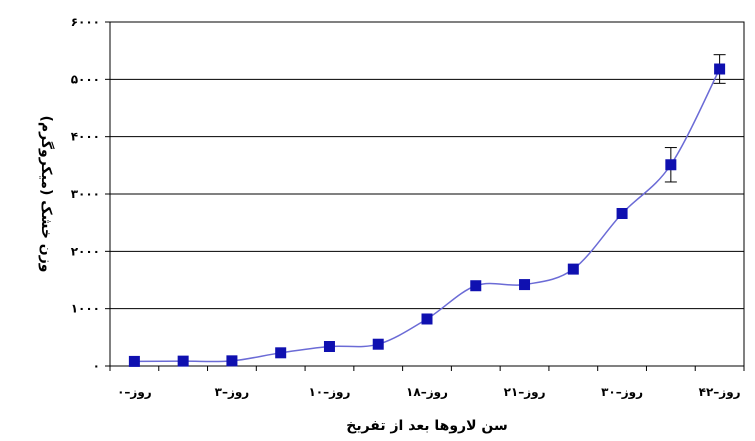  Describe the element at coordinates (85, 309) in the screenshot. I see `y-tick-label: ۱۰۰۰` at that location.